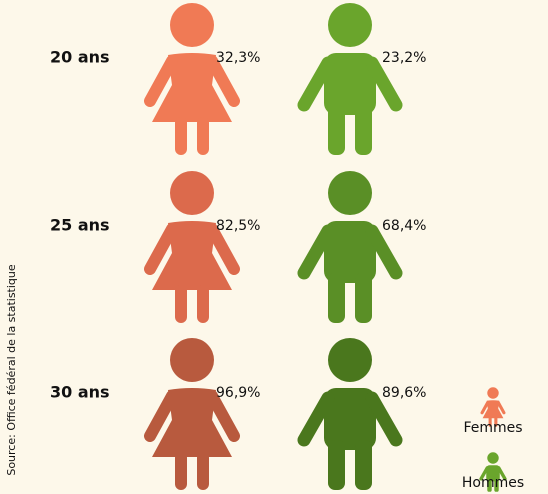  I want to click on value-label: 23,2%, so click(404, 58).